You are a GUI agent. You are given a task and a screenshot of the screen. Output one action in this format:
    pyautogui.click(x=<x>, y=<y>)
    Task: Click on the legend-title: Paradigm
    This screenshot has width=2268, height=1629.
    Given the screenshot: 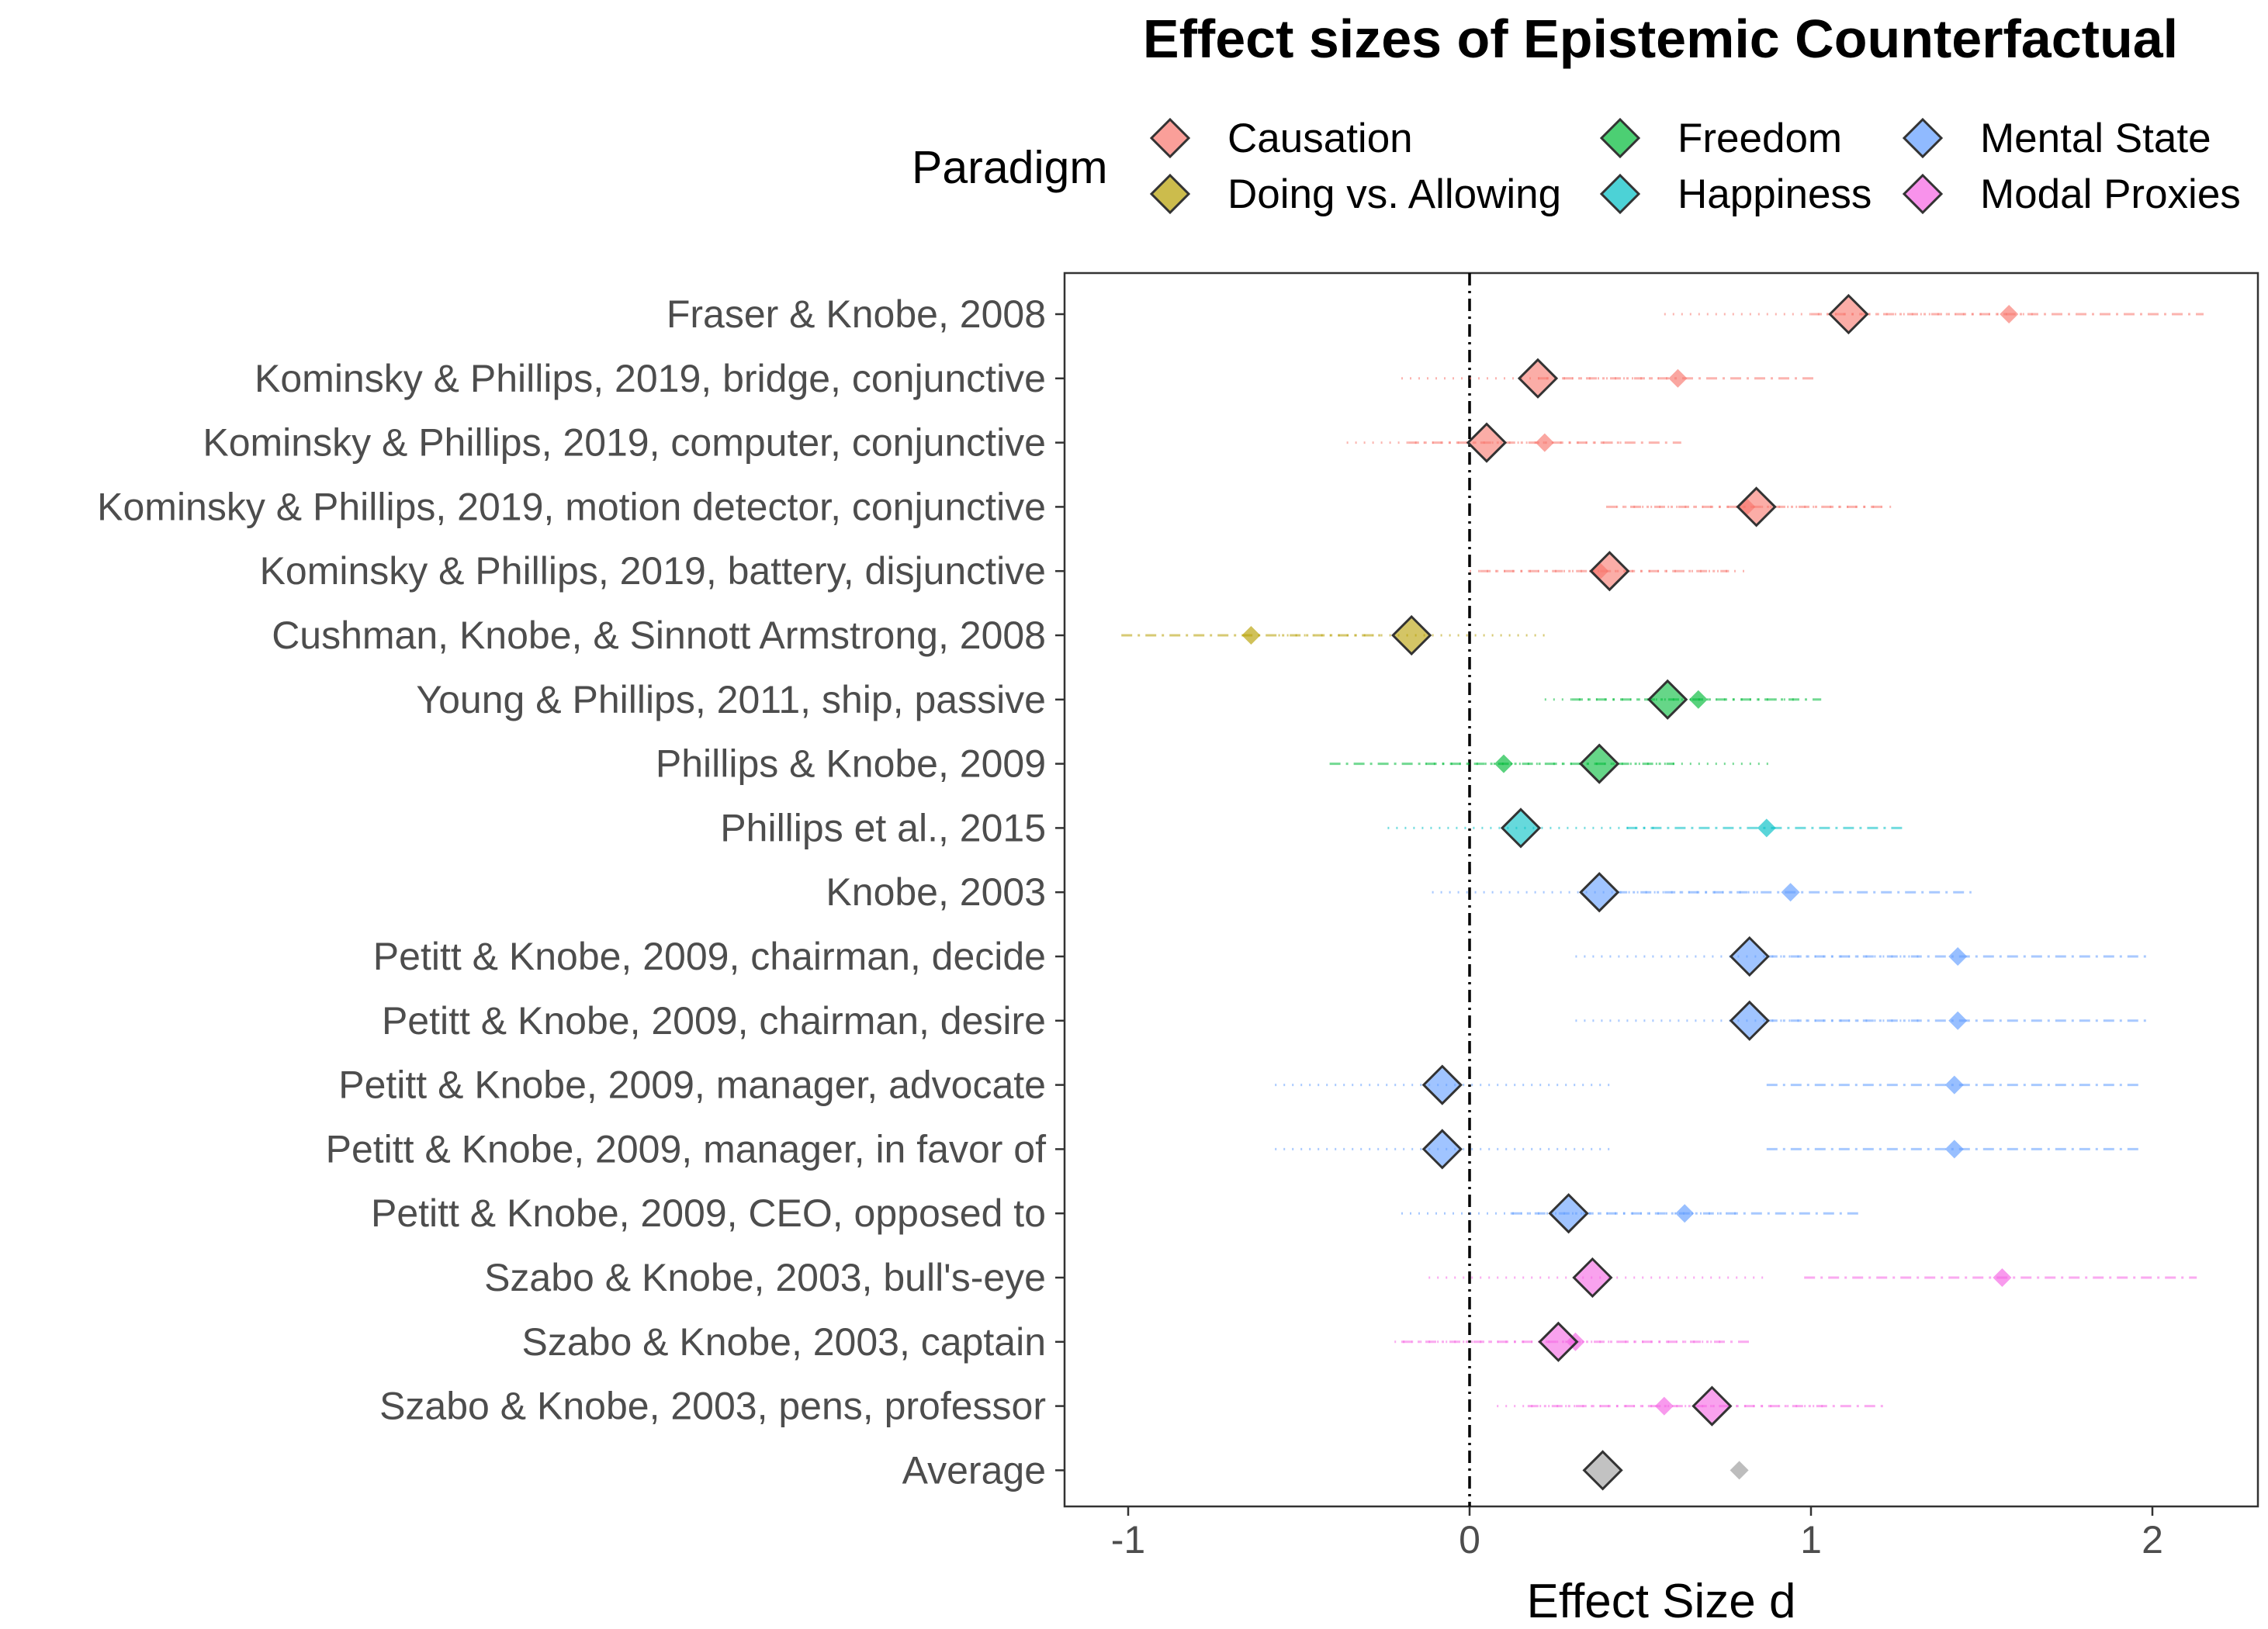 What is the action you would take?
    pyautogui.click(x=1010, y=167)
    